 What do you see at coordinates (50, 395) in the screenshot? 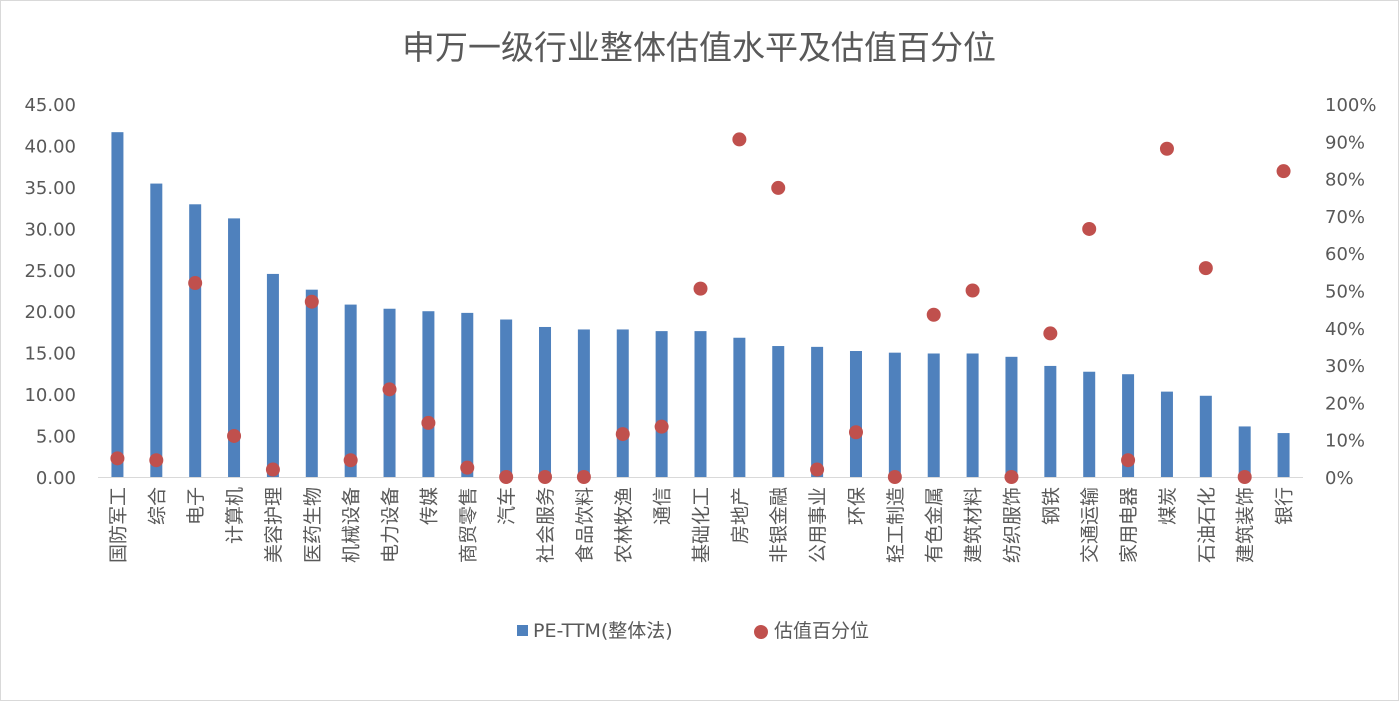
I see `y-left-tick-label: 10.00` at bounding box center [50, 395].